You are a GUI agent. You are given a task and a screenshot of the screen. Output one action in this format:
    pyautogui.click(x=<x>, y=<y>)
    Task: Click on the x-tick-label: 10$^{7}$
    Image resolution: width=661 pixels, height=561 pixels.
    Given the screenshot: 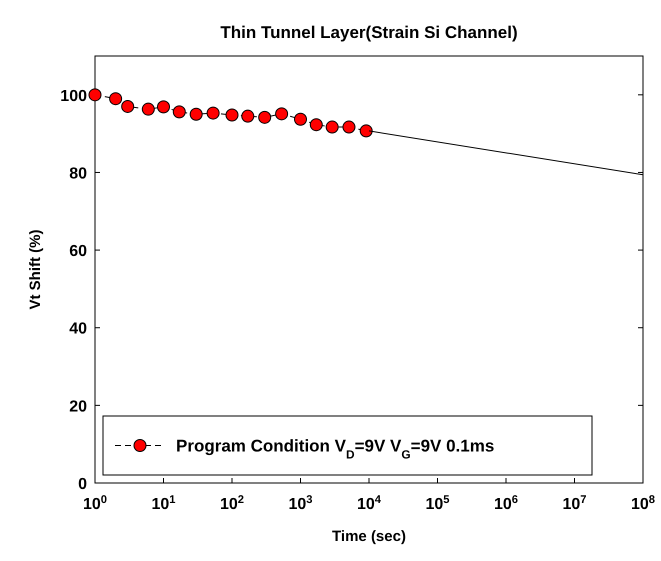 What is the action you would take?
    pyautogui.click(x=574, y=503)
    